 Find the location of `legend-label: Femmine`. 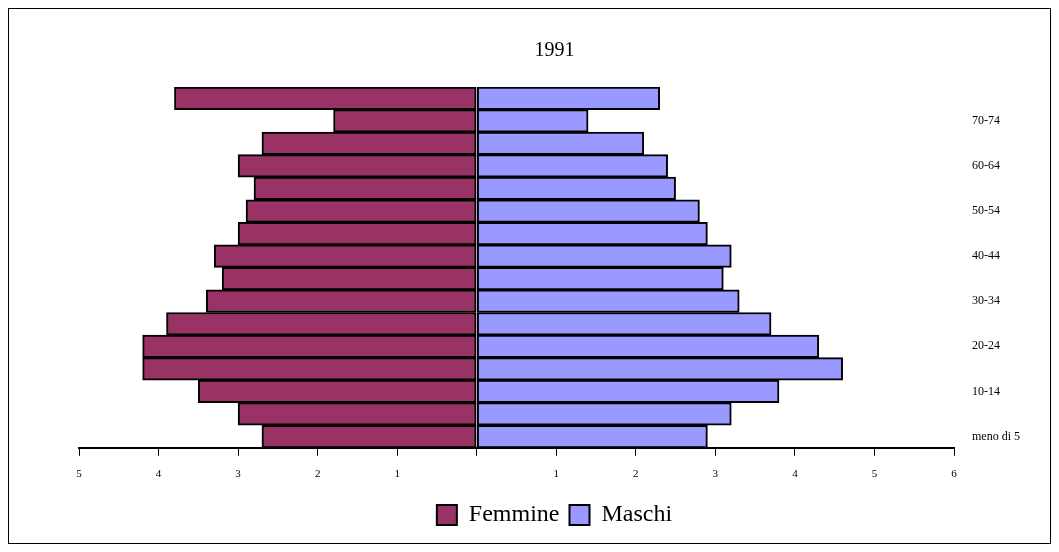

legend-label: Femmine is located at coordinates (514, 513).